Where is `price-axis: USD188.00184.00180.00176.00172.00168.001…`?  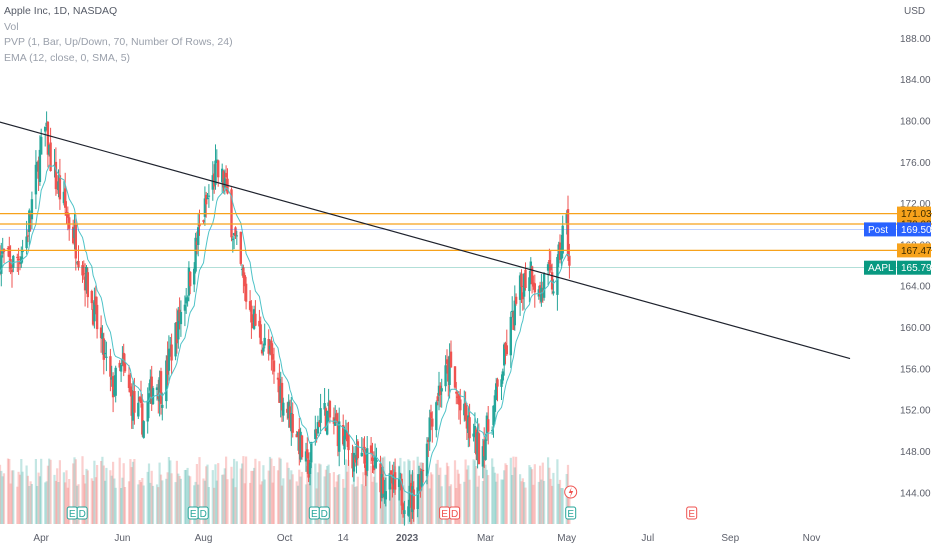
price-axis: USD188.00184.00180.00176.00172.00168.001… is located at coordinates (898, 252).